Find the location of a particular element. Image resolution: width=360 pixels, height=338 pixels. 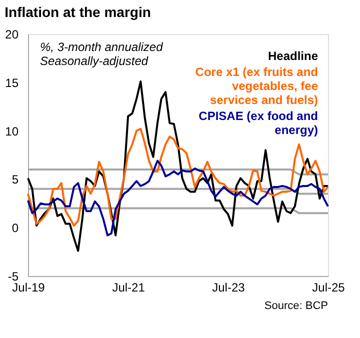

source-note: Source: BCP is located at coordinates (296, 306).